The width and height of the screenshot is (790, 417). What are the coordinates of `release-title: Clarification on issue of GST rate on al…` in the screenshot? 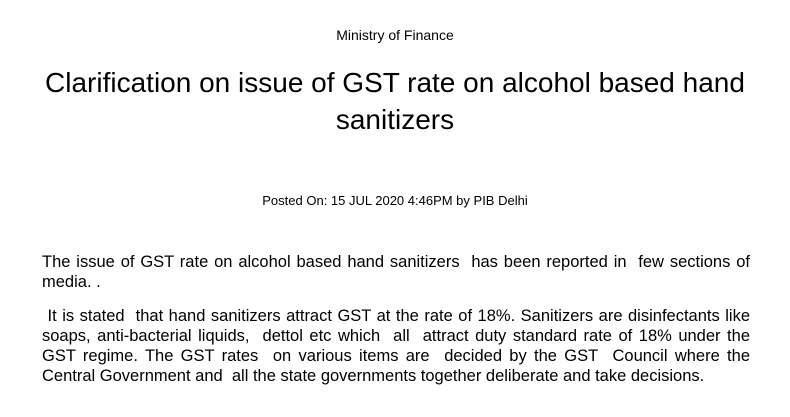 It's located at (395, 101).